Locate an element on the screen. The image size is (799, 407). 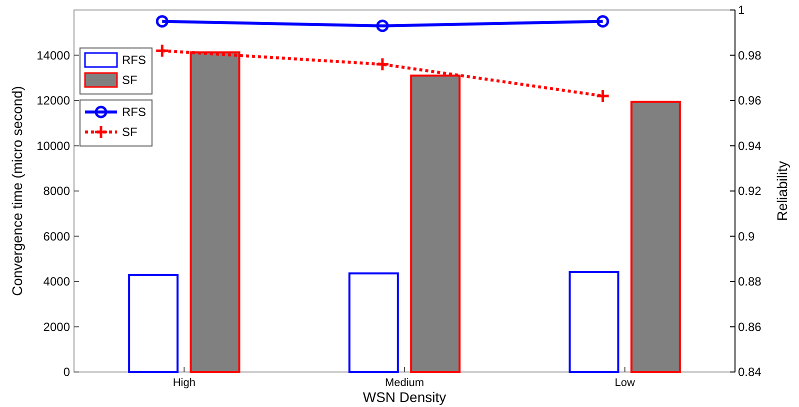
y-tick-label: 2000 is located at coordinates (56, 327).